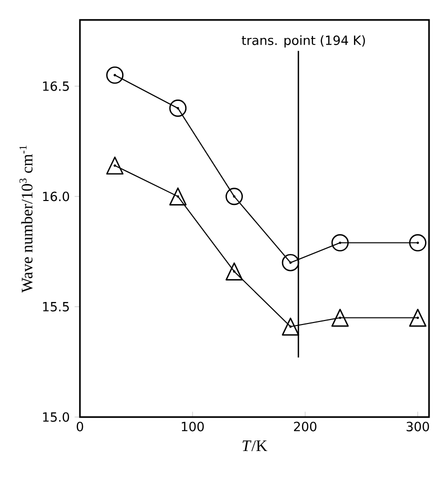 Image resolution: width=440 pixels, height=477 pixels. Describe the element at coordinates (418, 427) in the screenshot. I see `x-tick-label: 300` at that location.